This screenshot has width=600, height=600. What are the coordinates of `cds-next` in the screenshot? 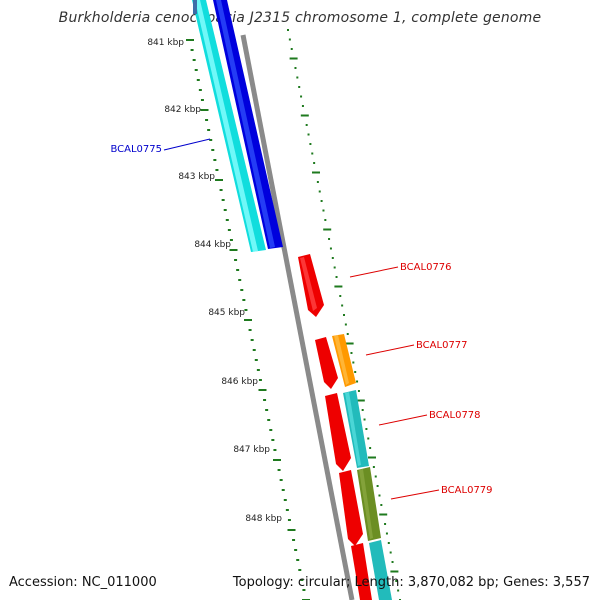 It's located at (361, 571).